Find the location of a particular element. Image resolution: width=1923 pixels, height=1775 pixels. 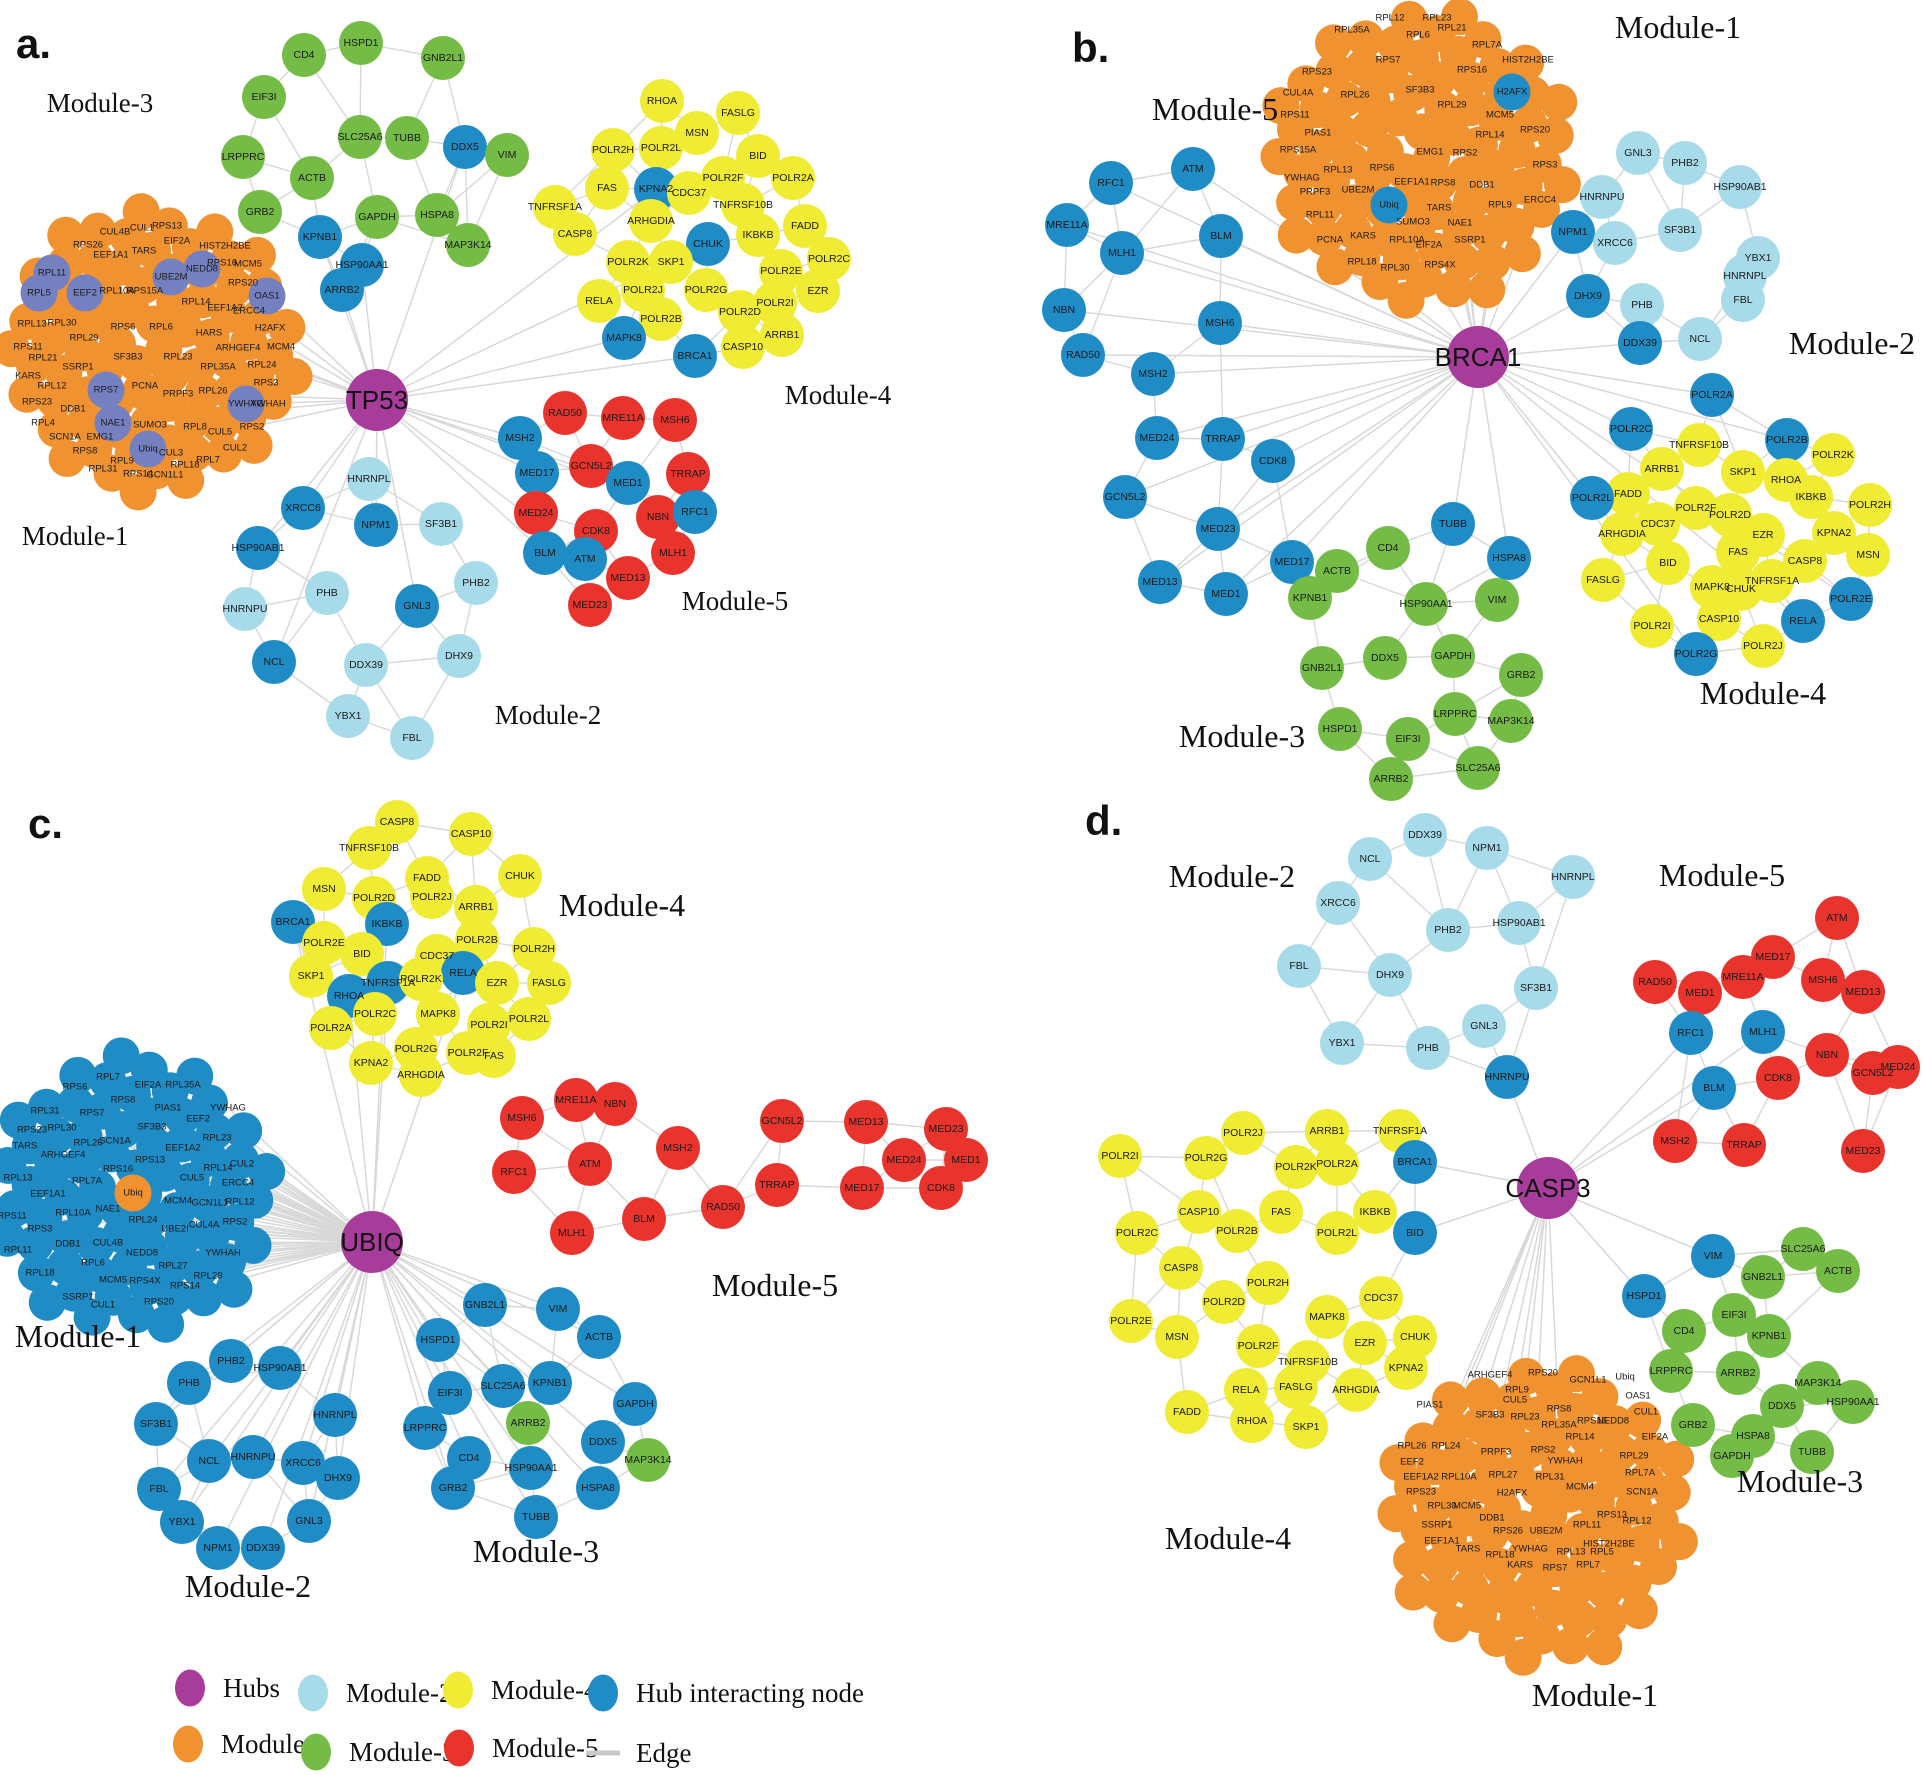

node-CD4 is located at coordinates (1388, 548).